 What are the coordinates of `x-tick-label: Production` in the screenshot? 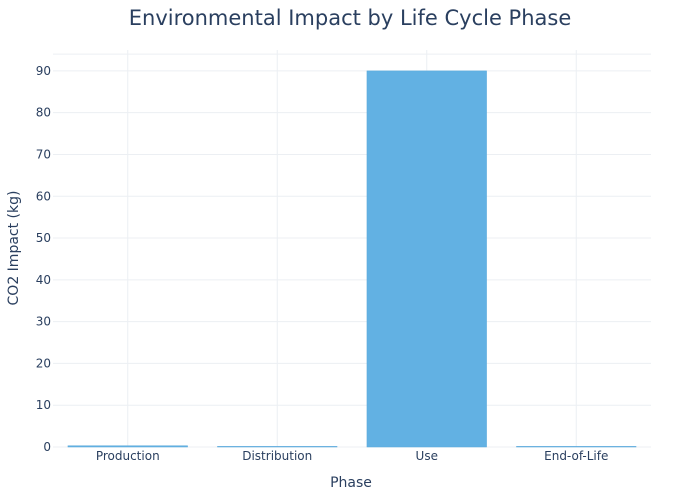 It's located at (128, 456).